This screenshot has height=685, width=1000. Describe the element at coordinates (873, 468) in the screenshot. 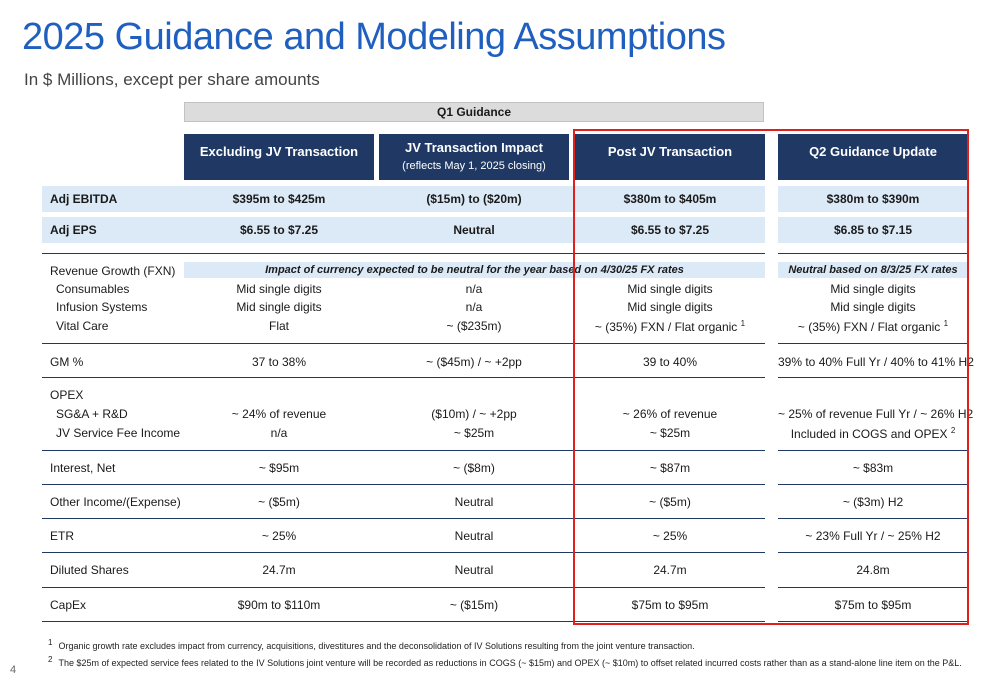

I see `cell-interest: ~ $83m` at that location.